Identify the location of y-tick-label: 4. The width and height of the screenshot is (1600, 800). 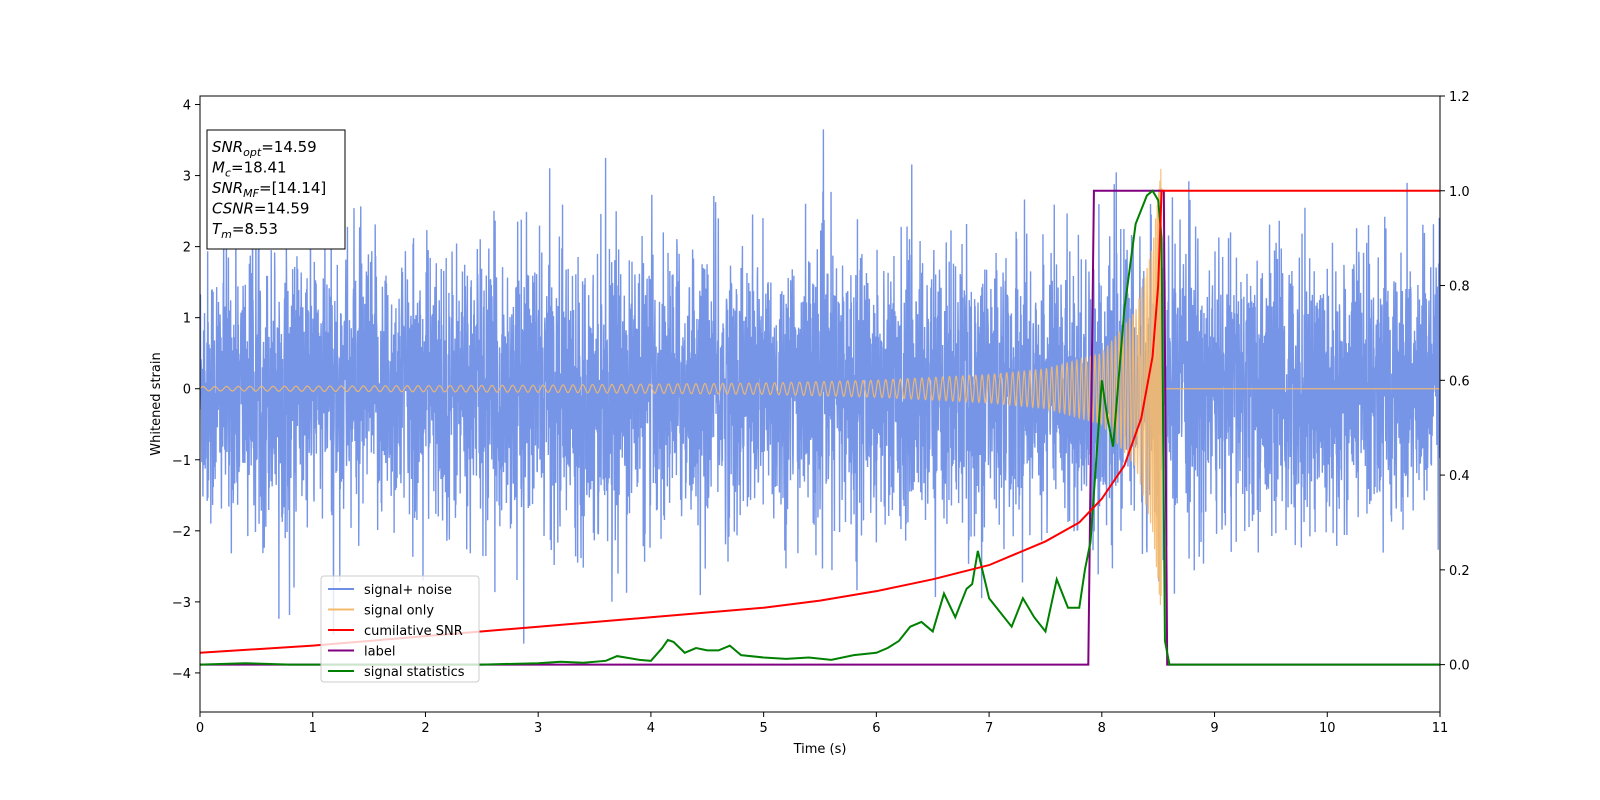
(187, 106).